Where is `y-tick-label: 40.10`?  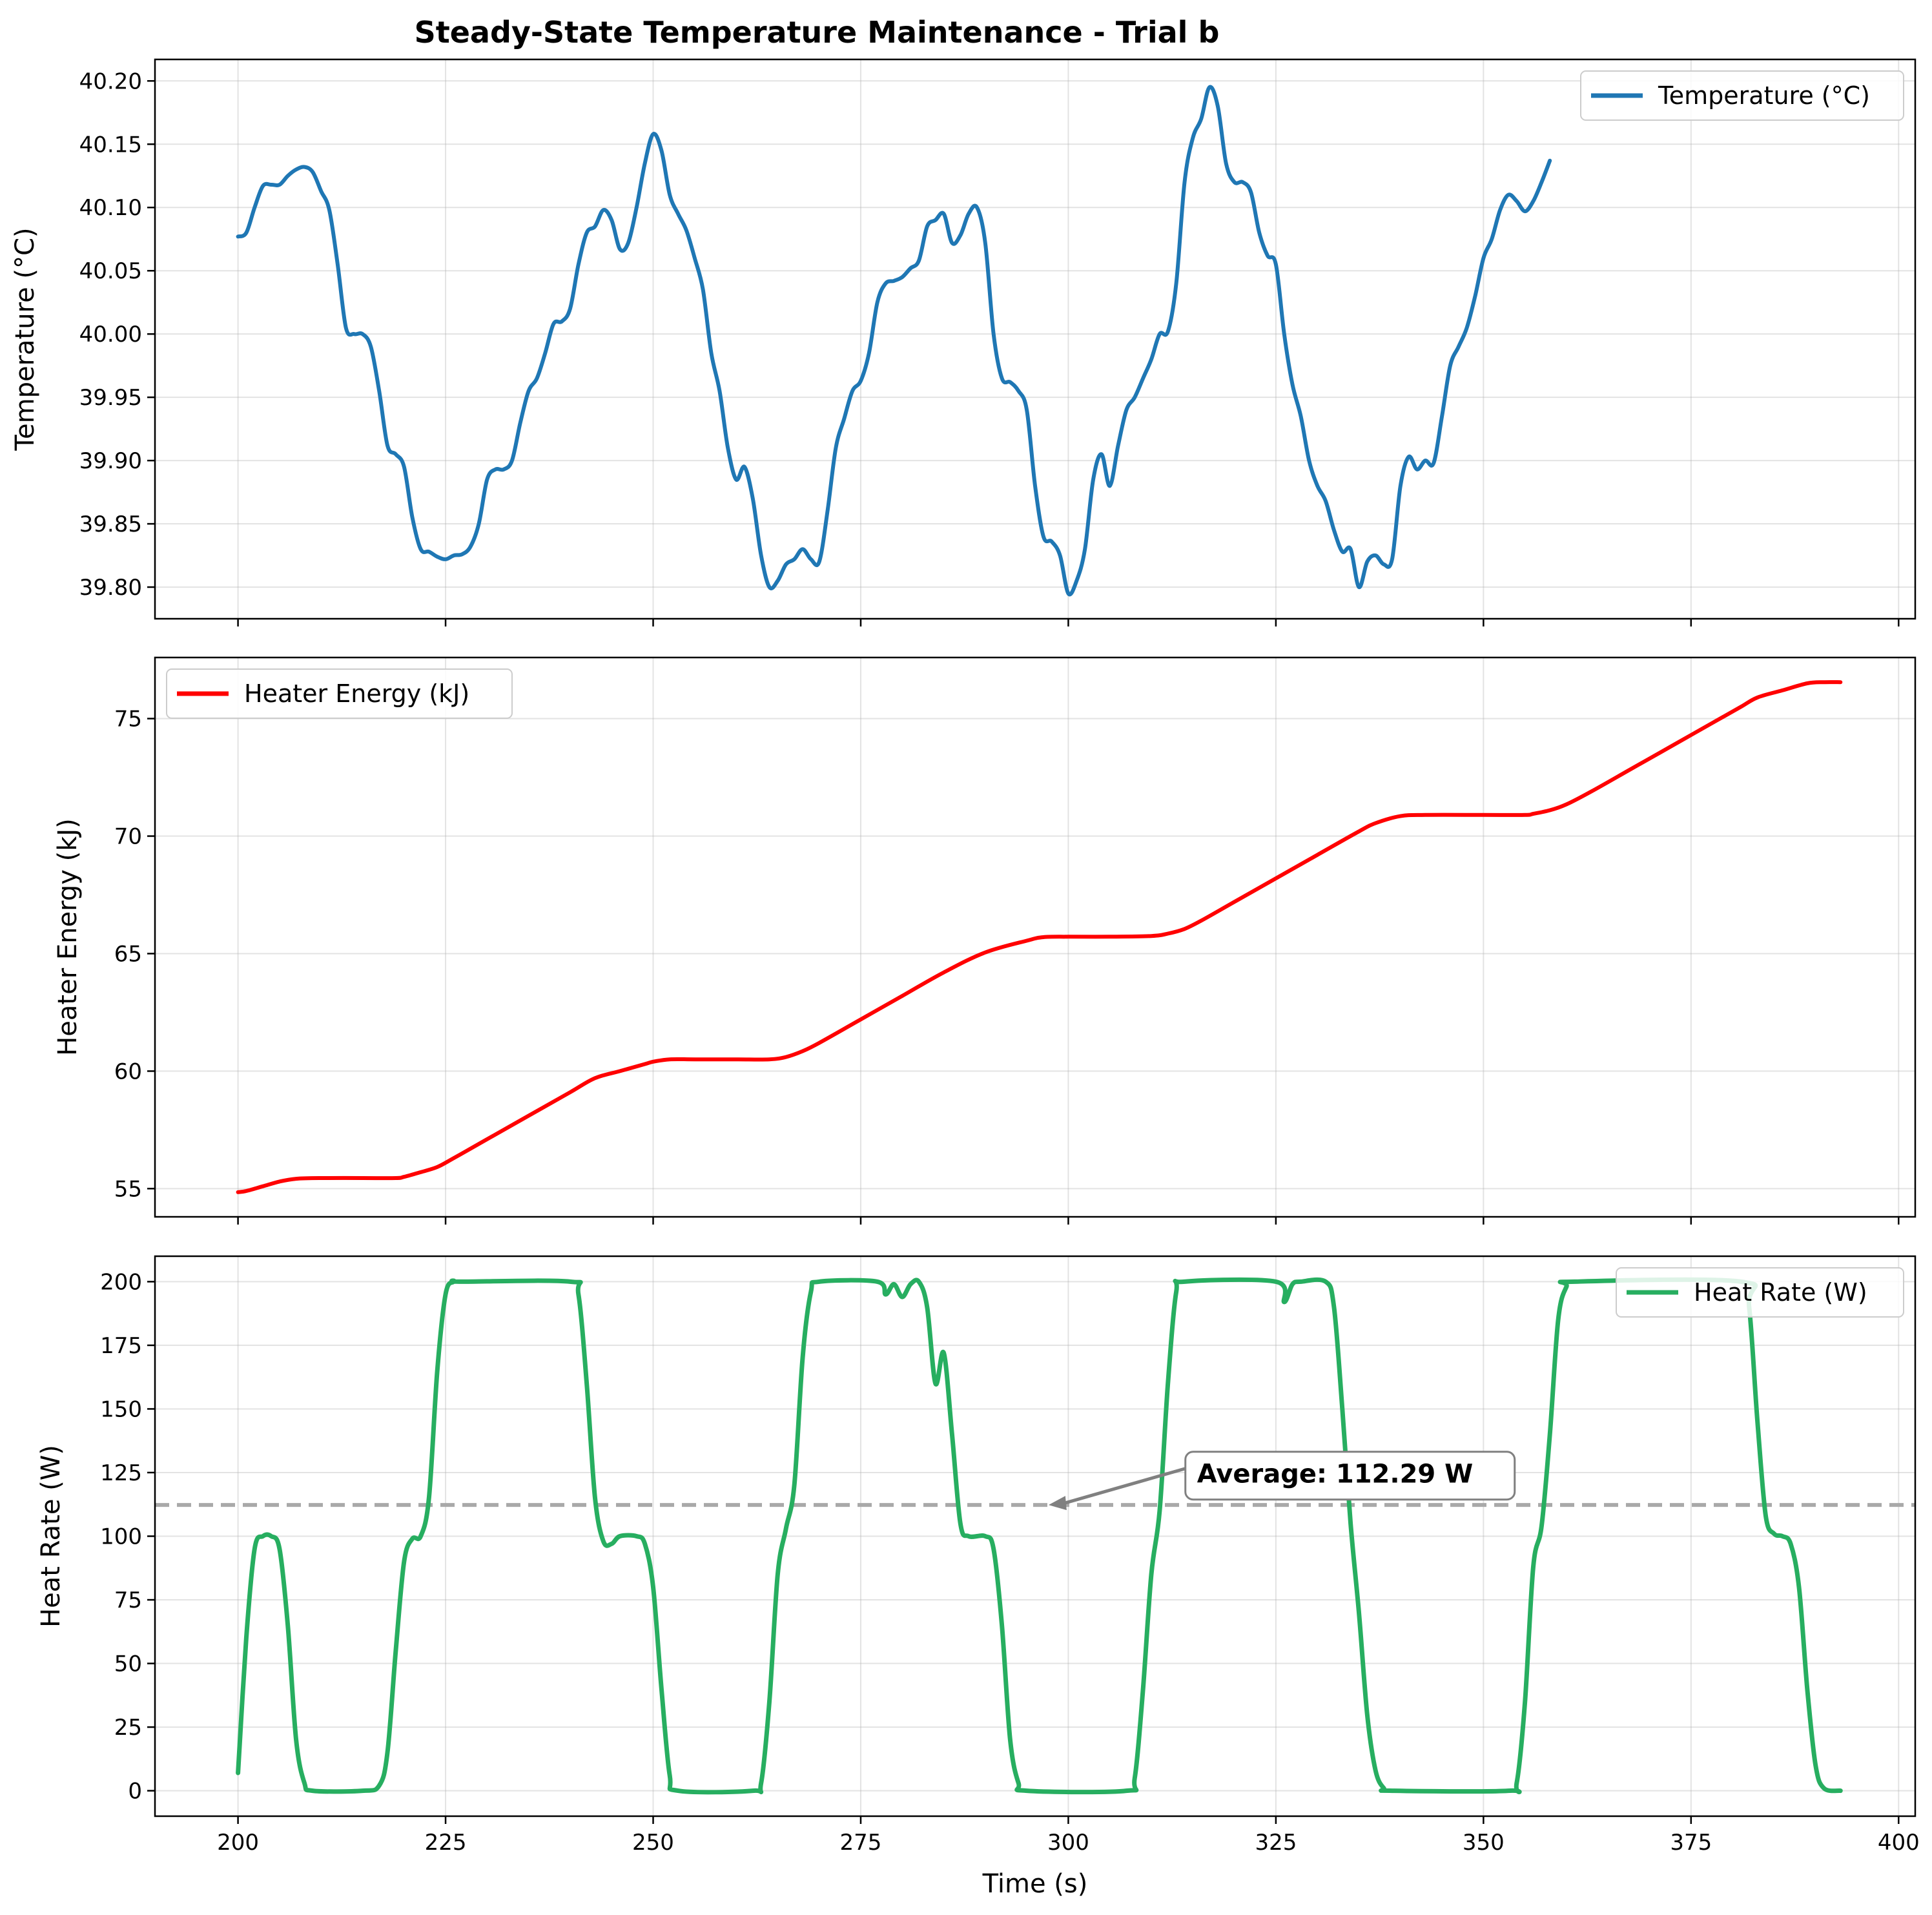
y-tick-label: 40.10 is located at coordinates (110, 208).